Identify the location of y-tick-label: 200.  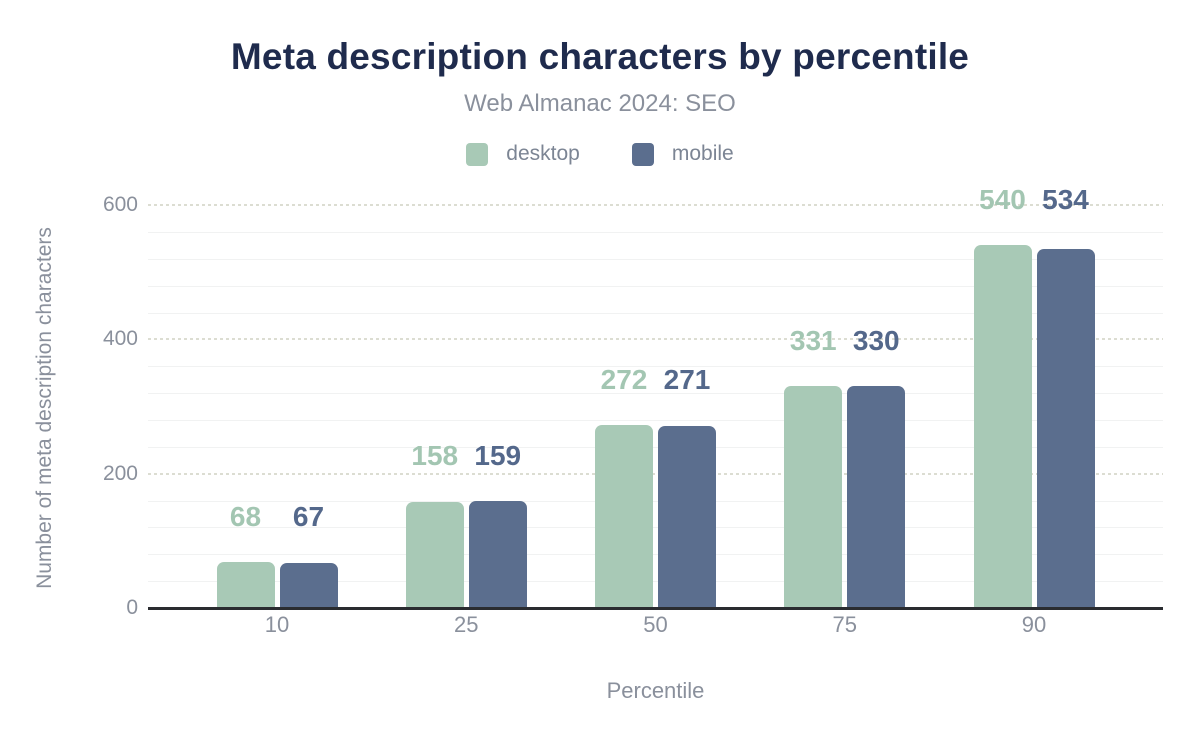
(120, 473).